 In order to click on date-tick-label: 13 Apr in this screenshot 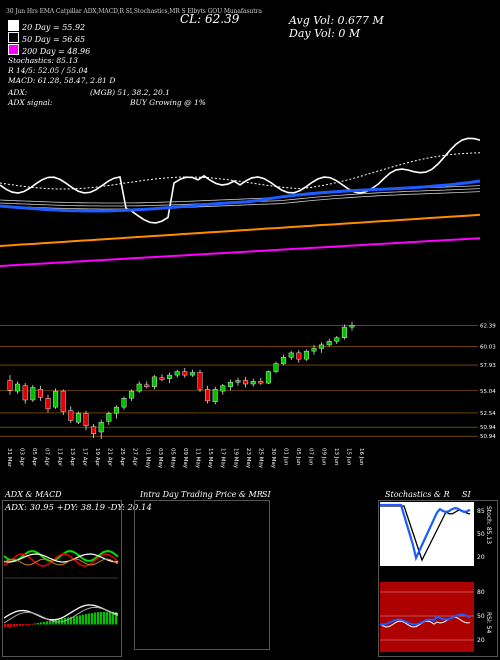, I will do `click(72, 457)`.